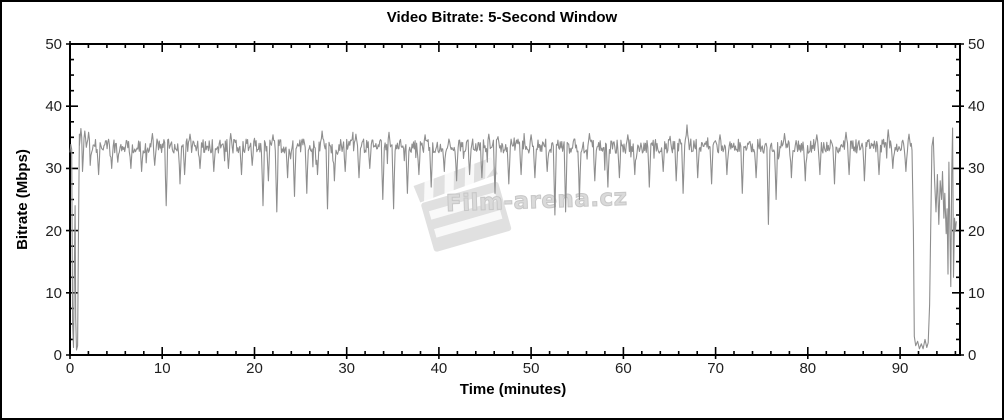 This screenshot has width=1004, height=420. What do you see at coordinates (900, 368) in the screenshot?
I see `x-tick-label: 90` at bounding box center [900, 368].